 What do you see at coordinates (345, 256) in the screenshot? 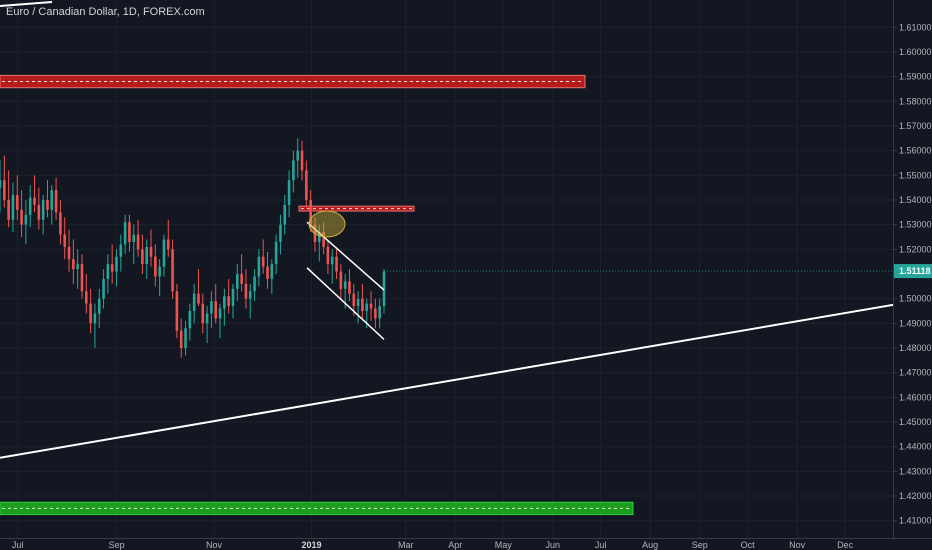
I see `channel-upper-line` at bounding box center [345, 256].